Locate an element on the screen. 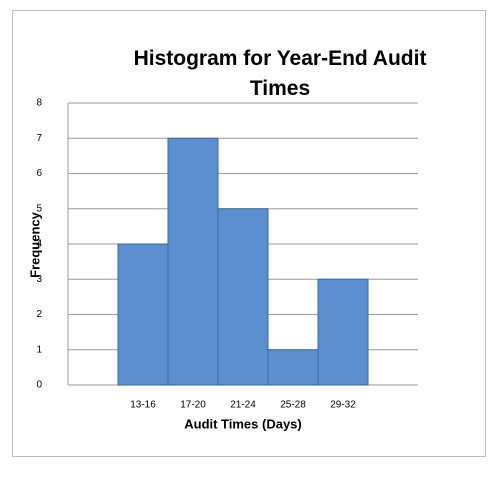  x-axis-title: Audit Times (Days) is located at coordinates (243, 423).